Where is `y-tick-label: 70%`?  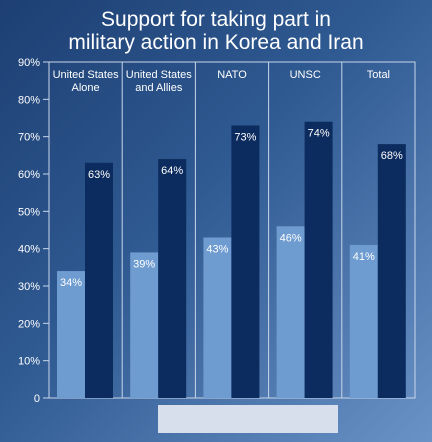 y-tick-label: 70% is located at coordinates (29, 138).